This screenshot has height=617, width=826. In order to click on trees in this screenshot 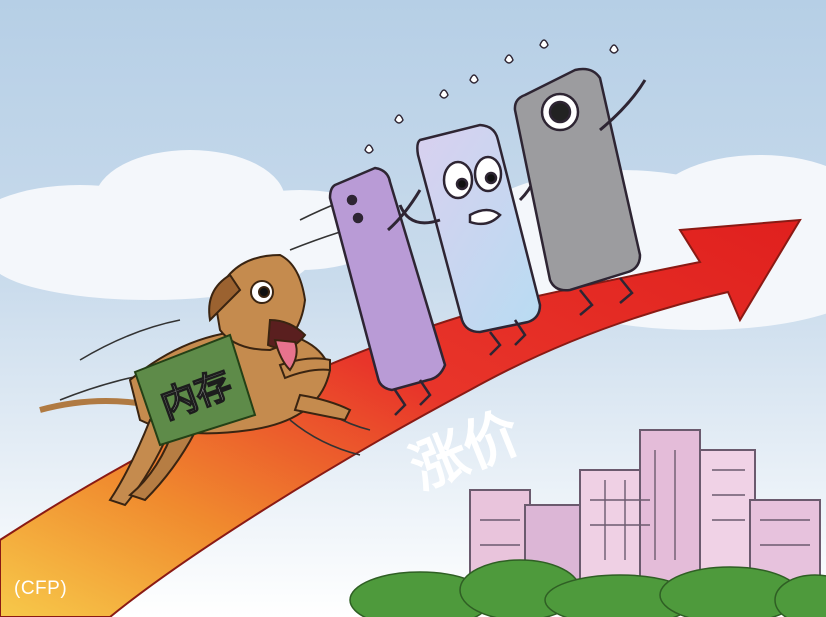, I will do `click(587, 588)`.